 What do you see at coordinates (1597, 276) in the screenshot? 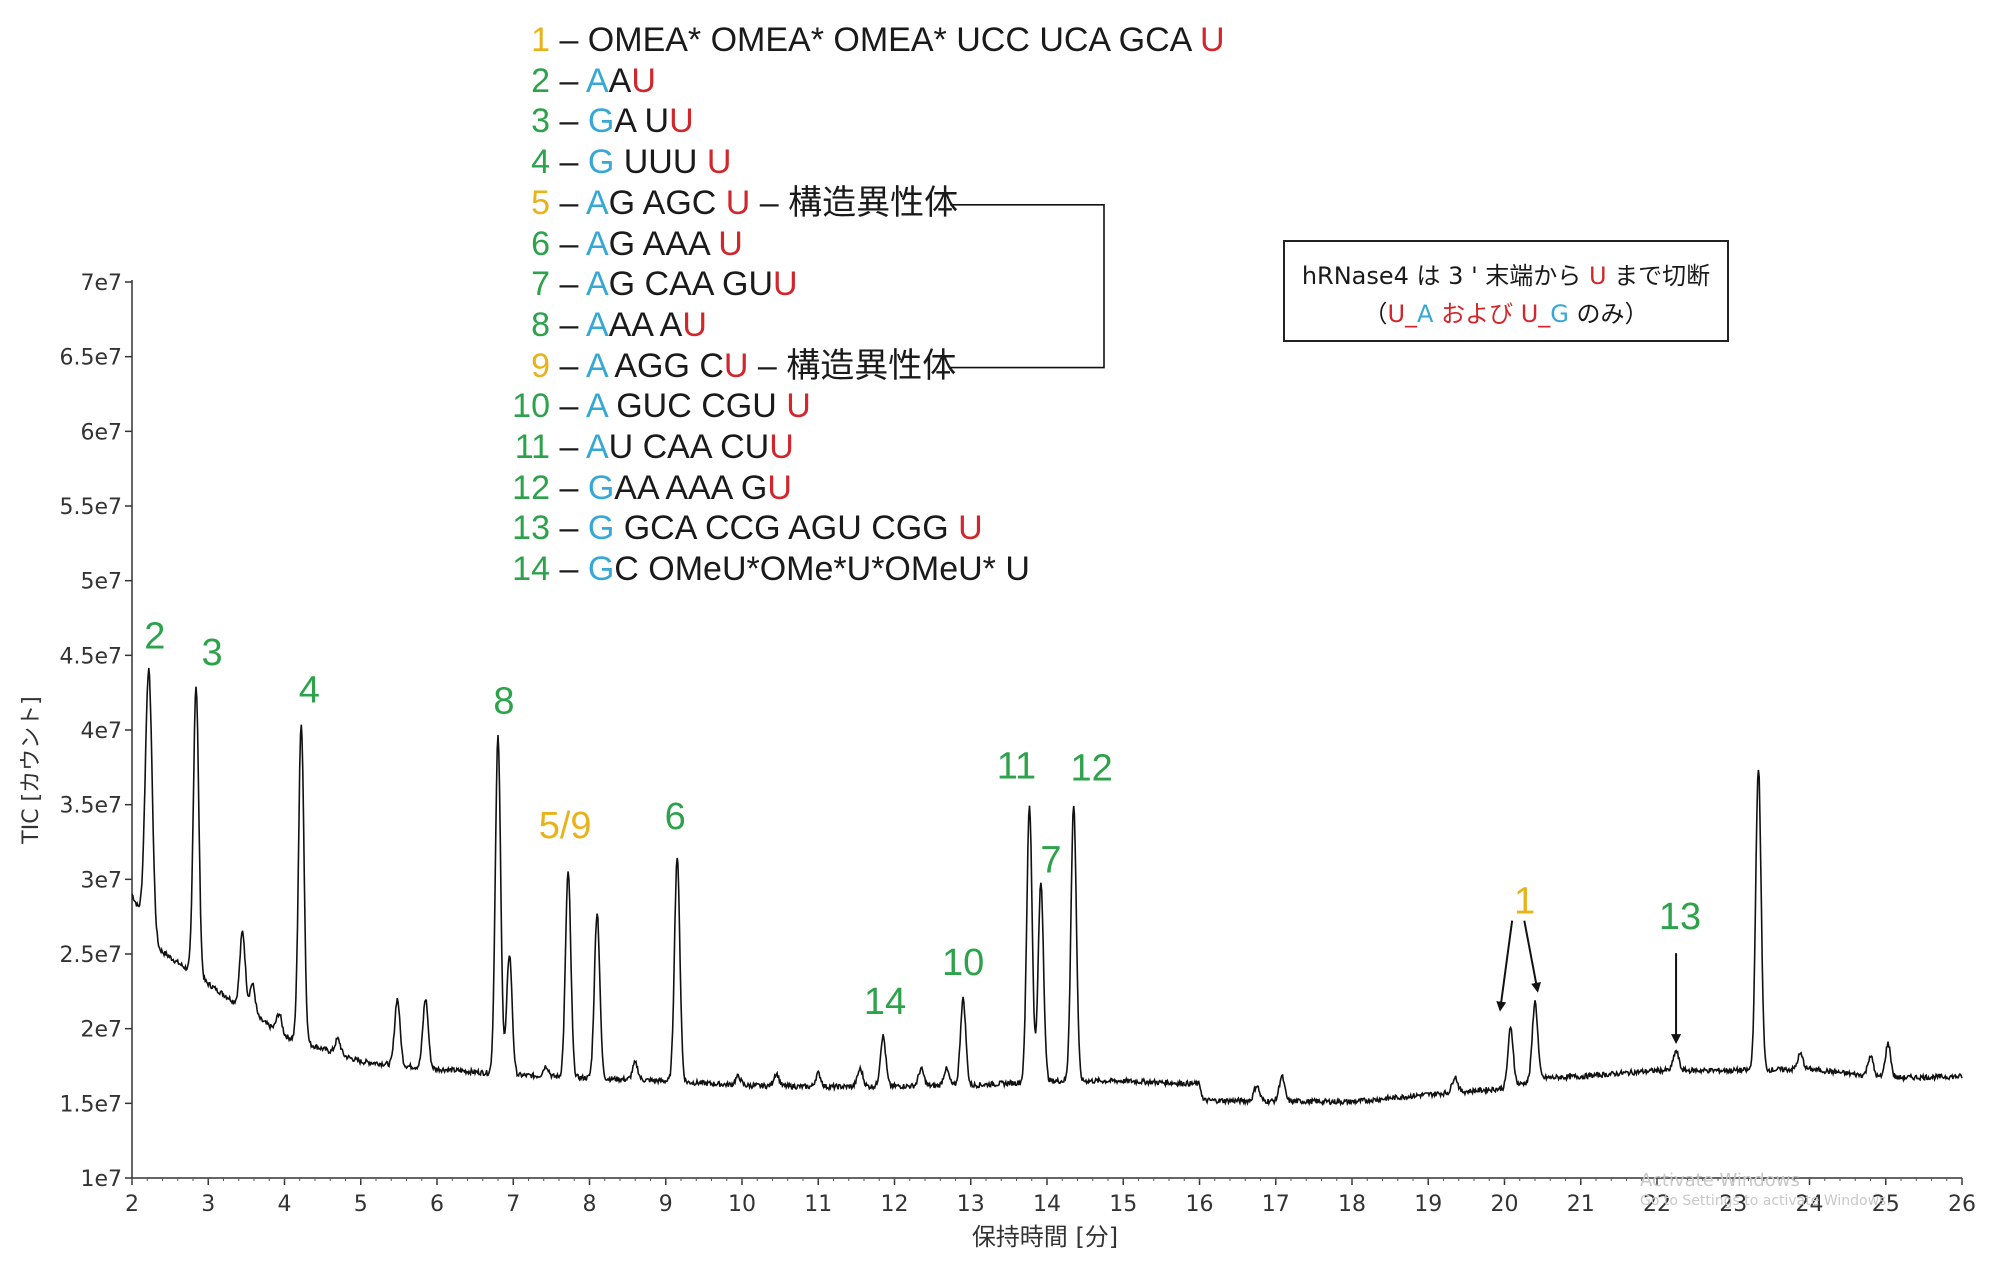
I see `note-text-segment: U` at bounding box center [1597, 276].